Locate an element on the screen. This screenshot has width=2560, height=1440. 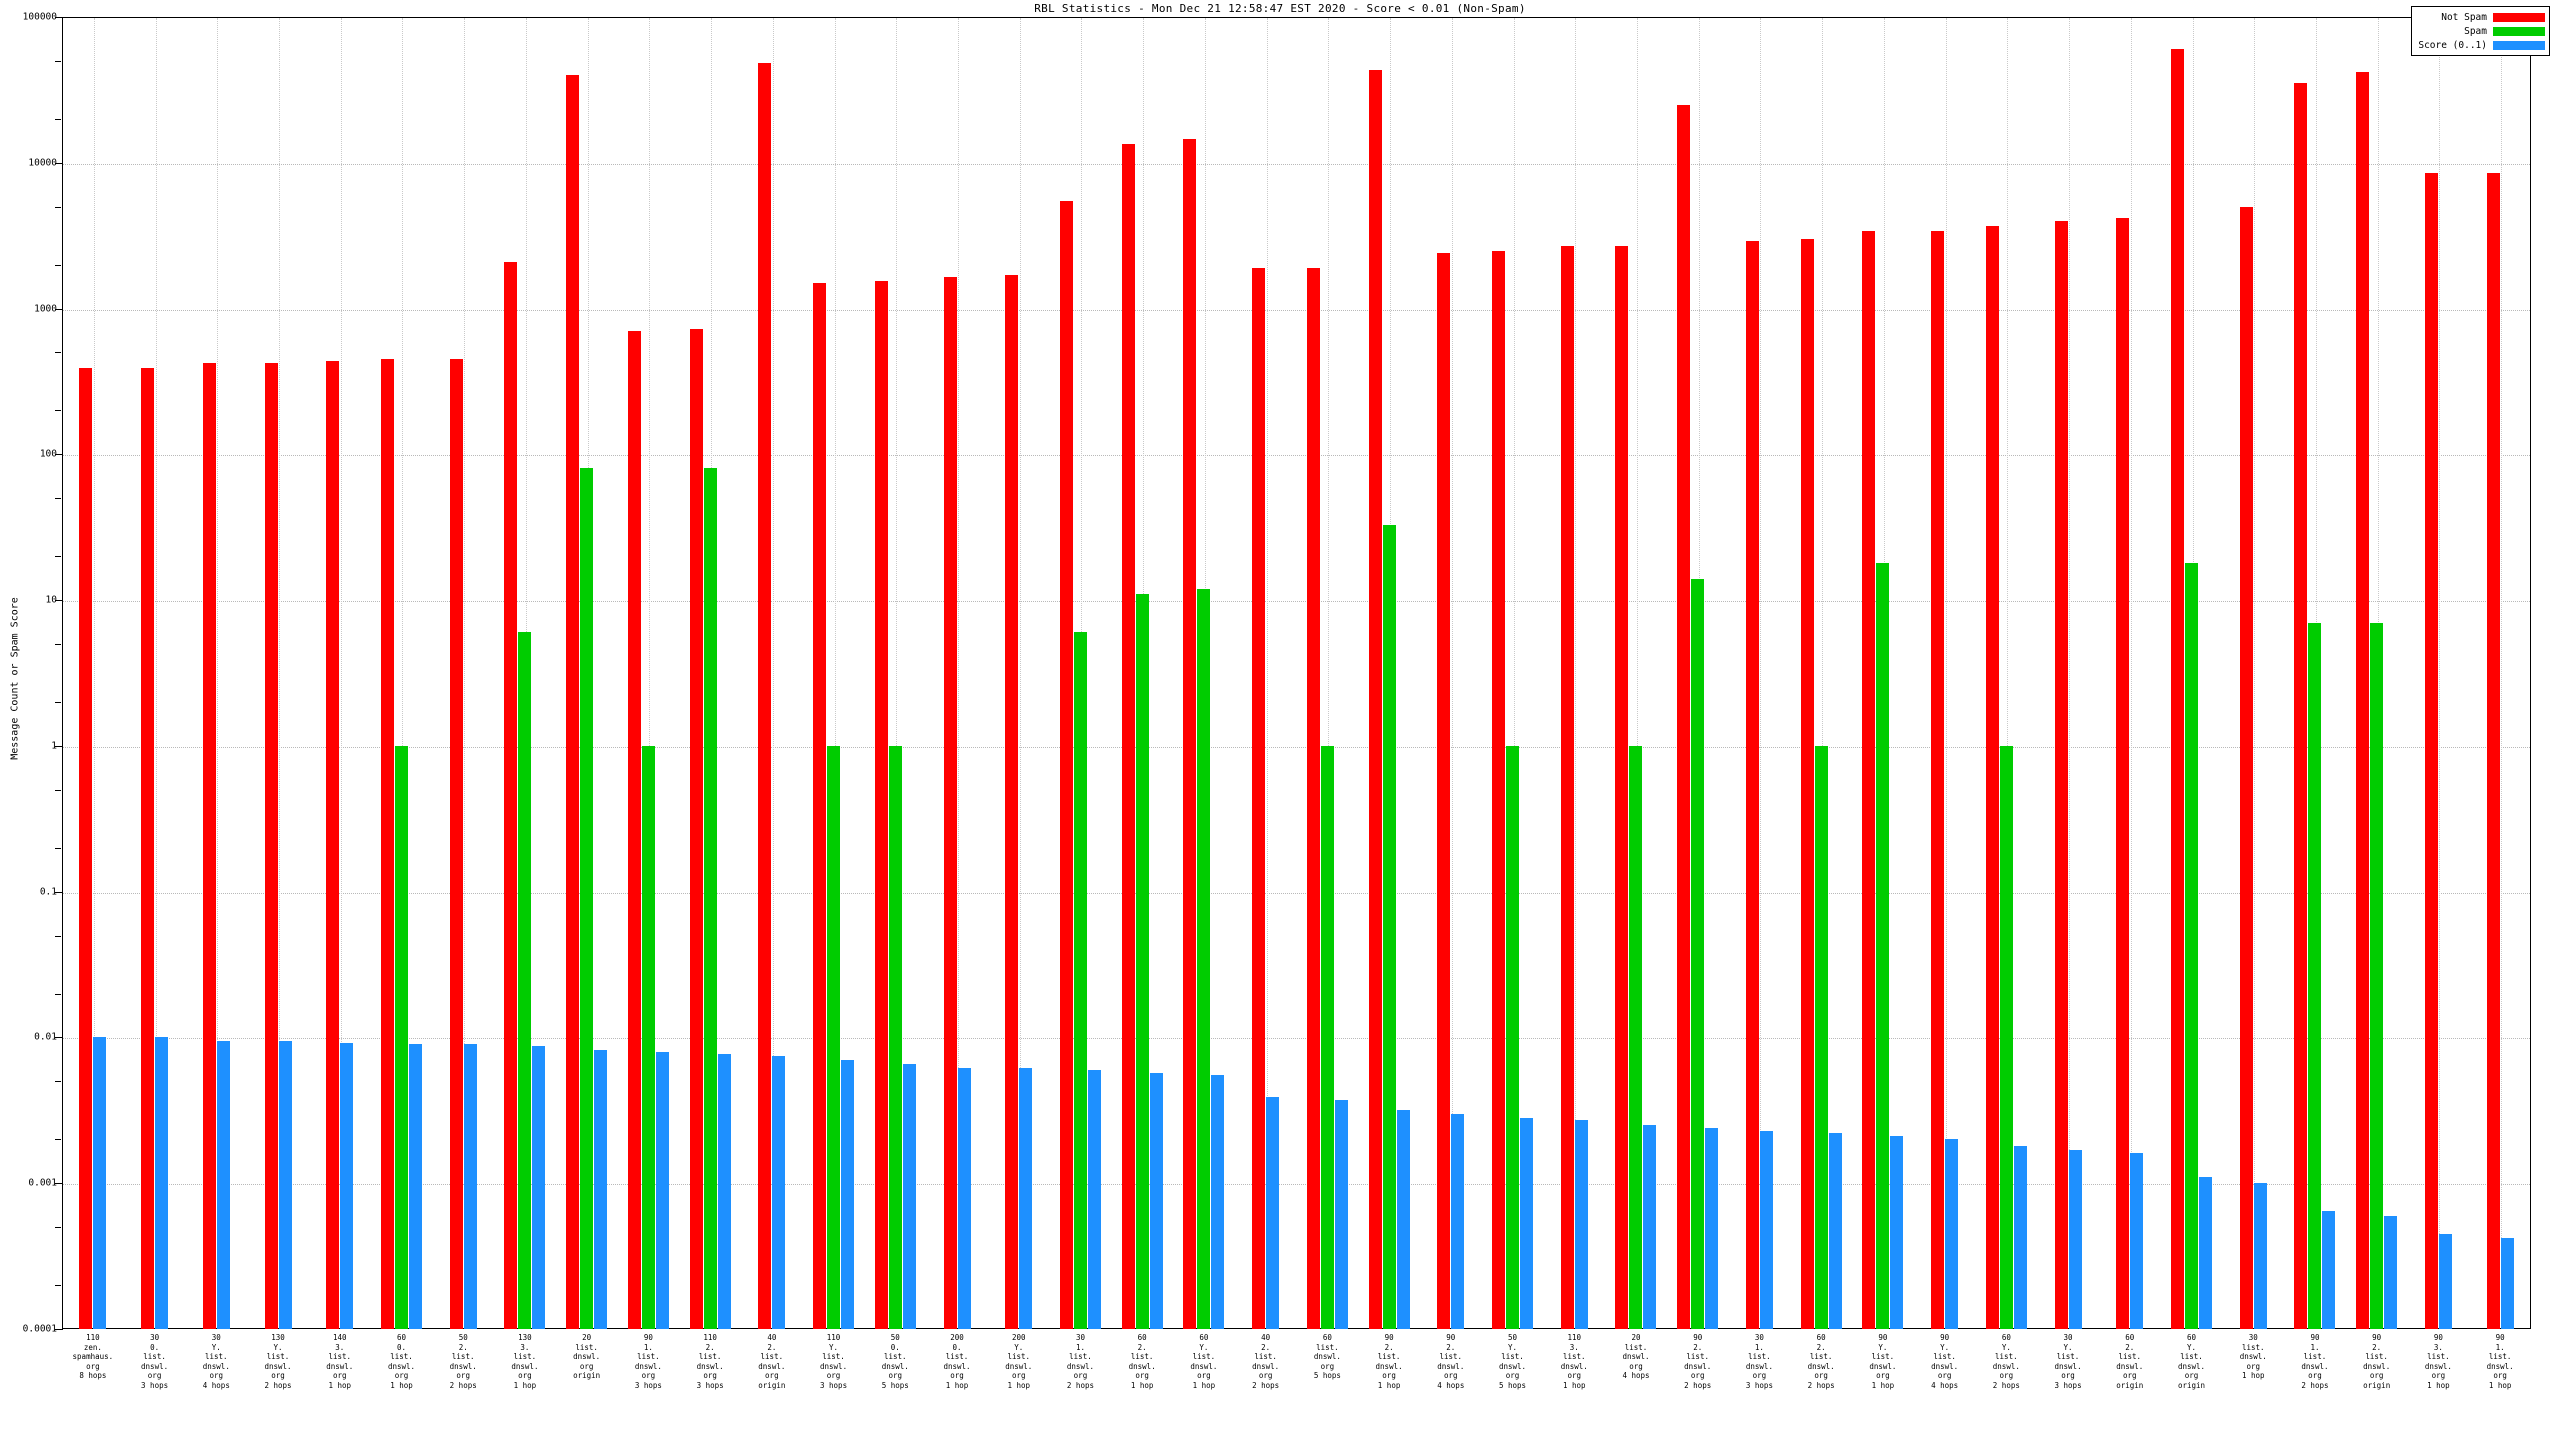
y-tick-label: 1 is located at coordinates (54, 746).